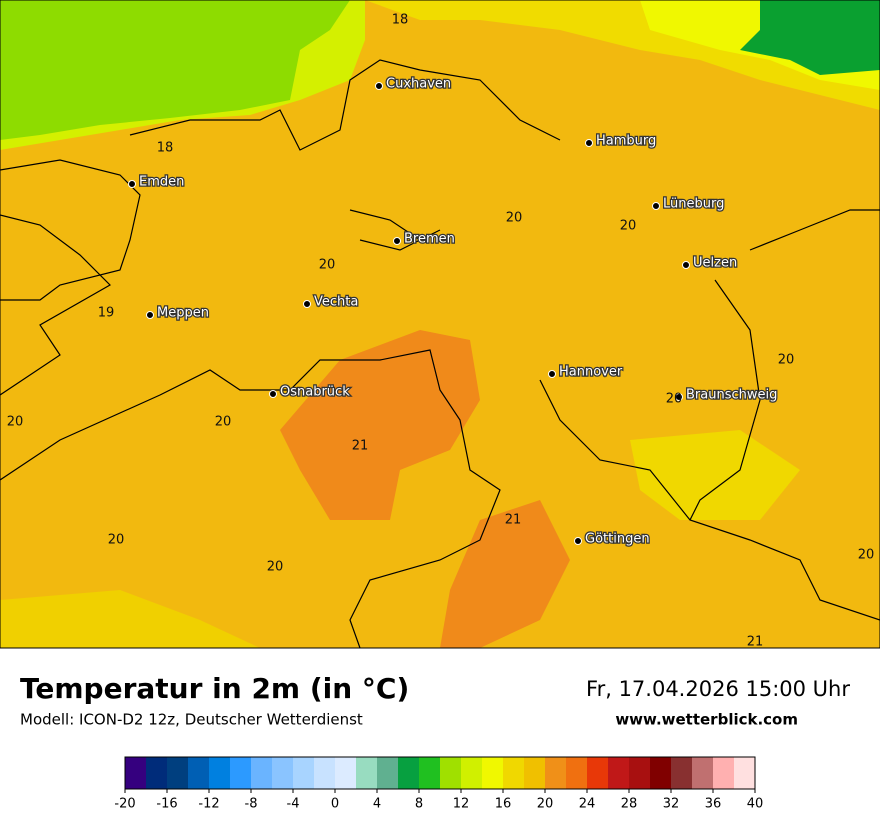  I want to click on tick-label: 4, so click(377, 804).